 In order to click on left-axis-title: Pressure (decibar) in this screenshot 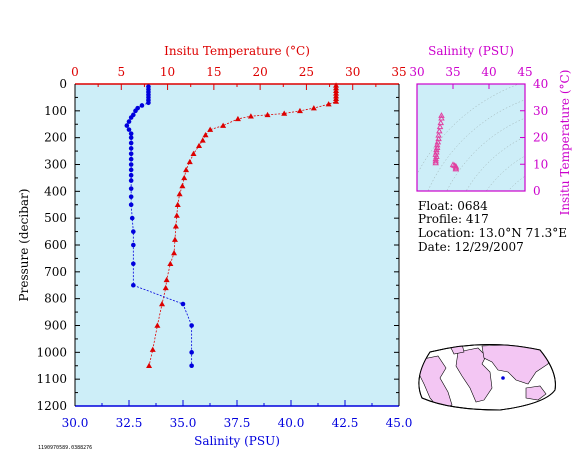, I will do `click(24, 245)`.